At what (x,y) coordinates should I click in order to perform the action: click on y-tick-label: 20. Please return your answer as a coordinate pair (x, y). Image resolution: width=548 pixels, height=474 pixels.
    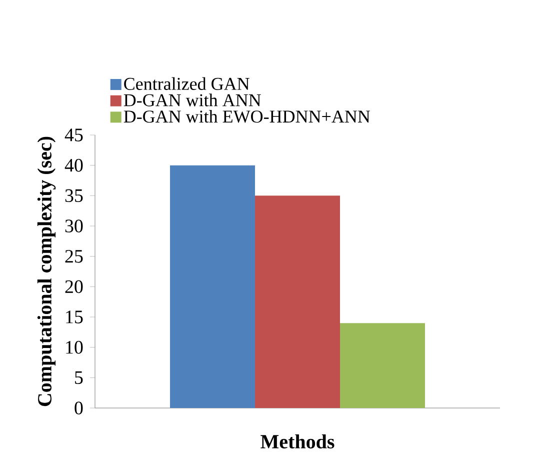
    Looking at the image, I should click on (74, 287).